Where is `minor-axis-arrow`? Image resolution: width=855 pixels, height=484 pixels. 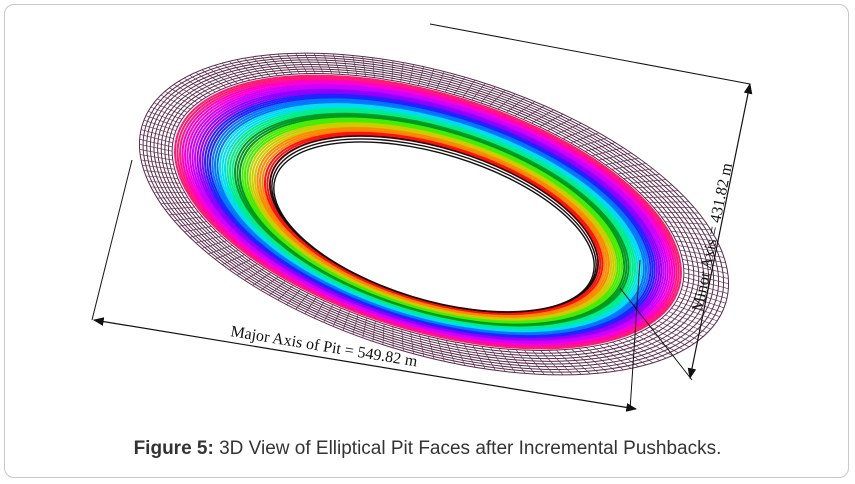 minor-axis-arrow is located at coordinates (720, 231).